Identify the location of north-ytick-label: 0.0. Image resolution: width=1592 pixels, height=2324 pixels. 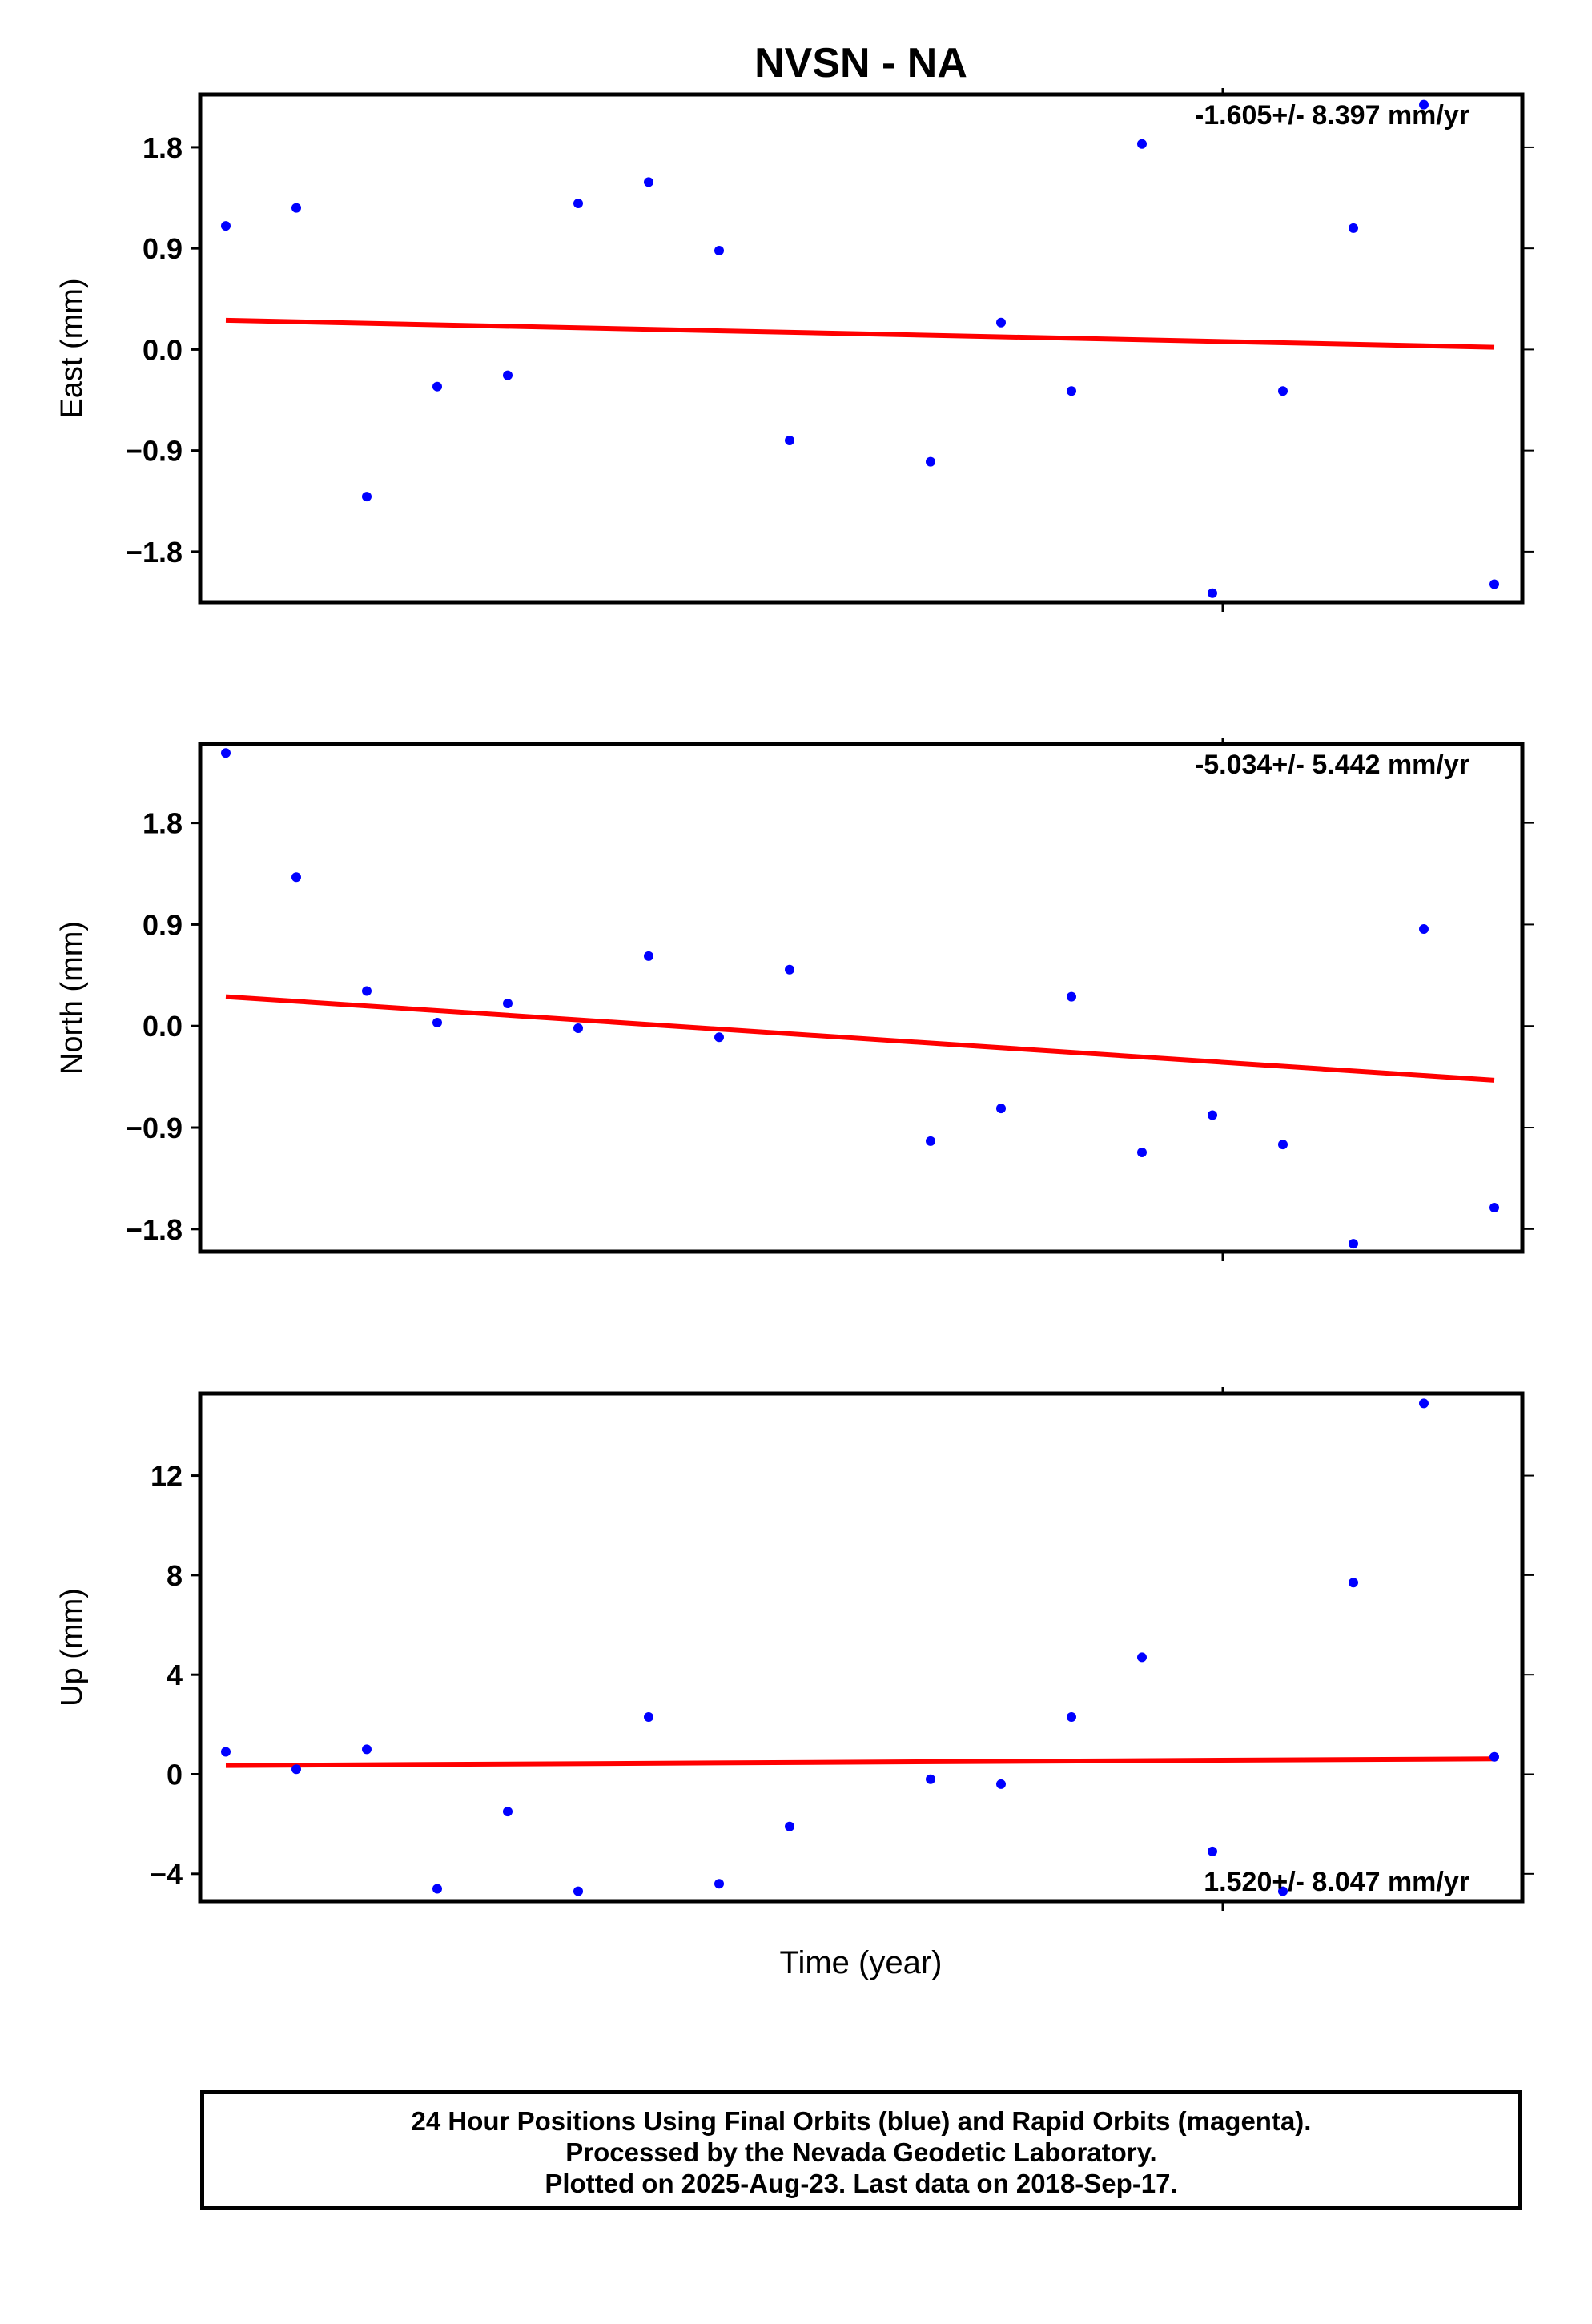
(163, 1026).